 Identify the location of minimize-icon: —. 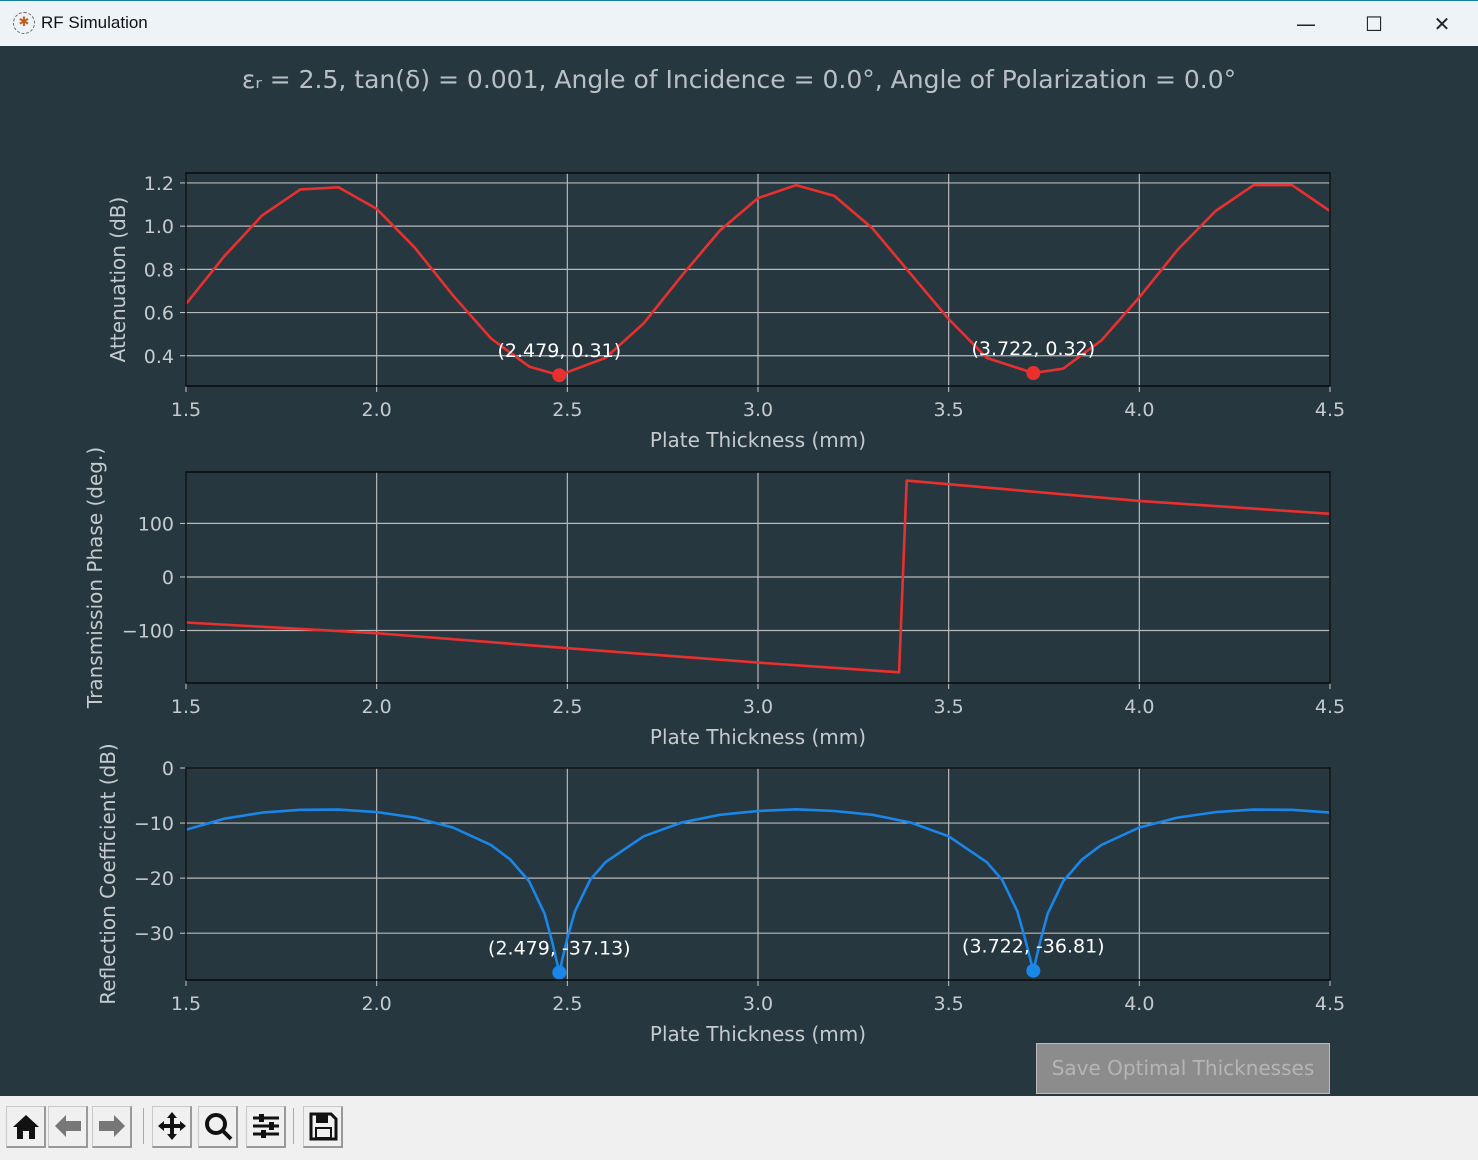
(1306, 24).